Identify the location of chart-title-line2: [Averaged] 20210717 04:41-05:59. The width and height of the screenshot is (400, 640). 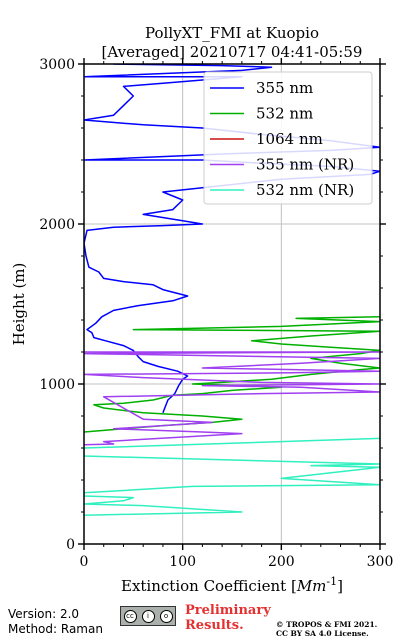
(232, 52).